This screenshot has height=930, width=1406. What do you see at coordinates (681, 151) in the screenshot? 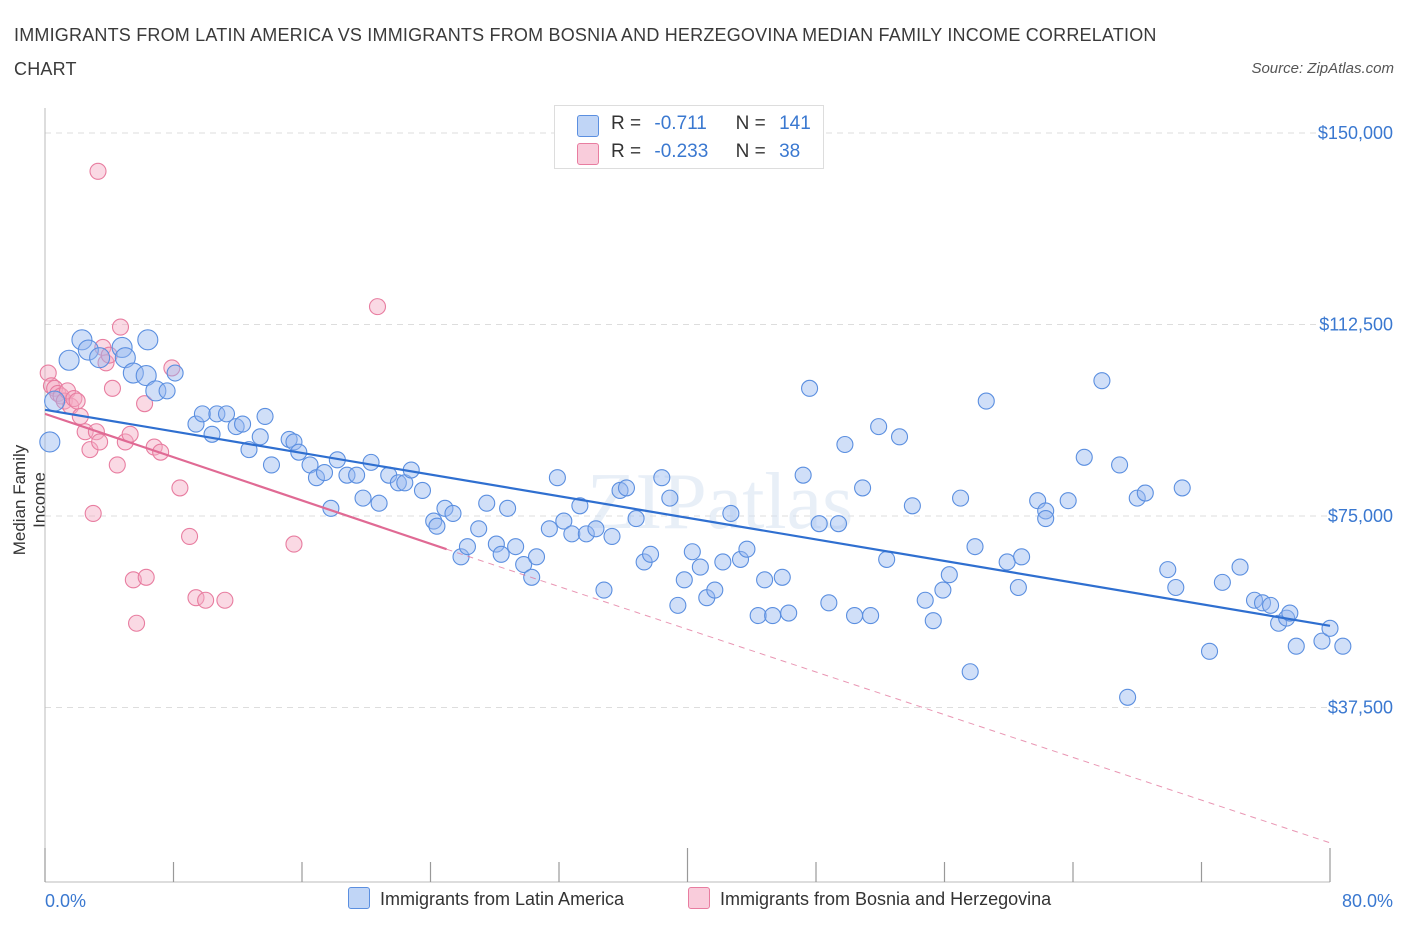
I see `r-value: -0.233` at bounding box center [681, 151].